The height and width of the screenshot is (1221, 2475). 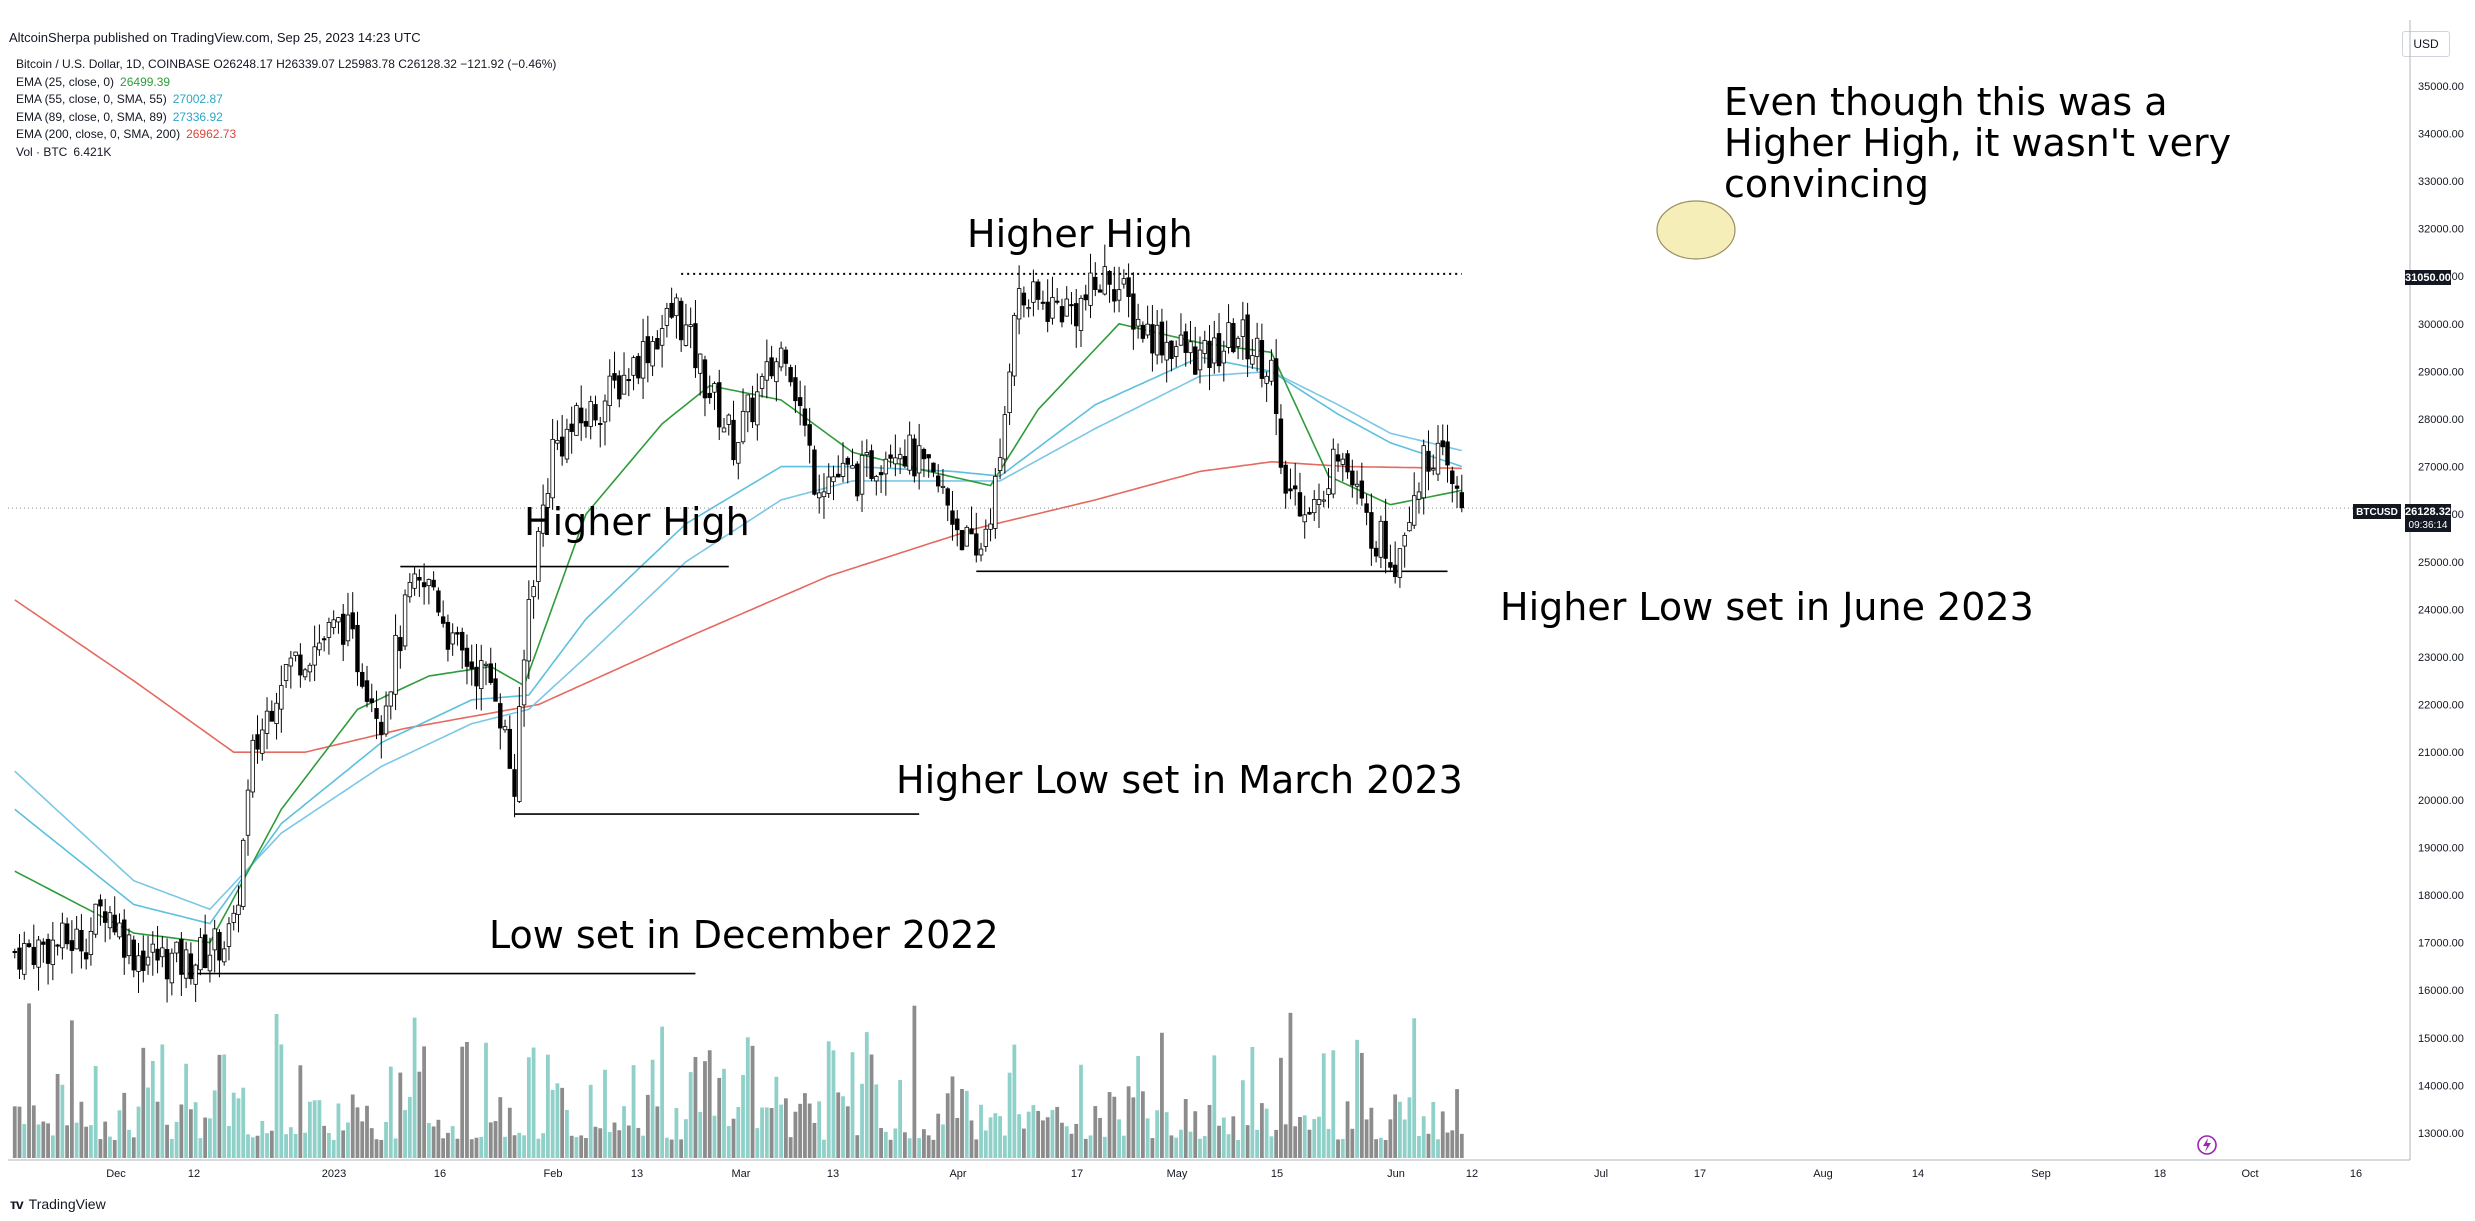 What do you see at coordinates (119, 116) in the screenshot?
I see `legend-ema89: EMA (89, close, 0, SMA, 89) 27336.92` at bounding box center [119, 116].